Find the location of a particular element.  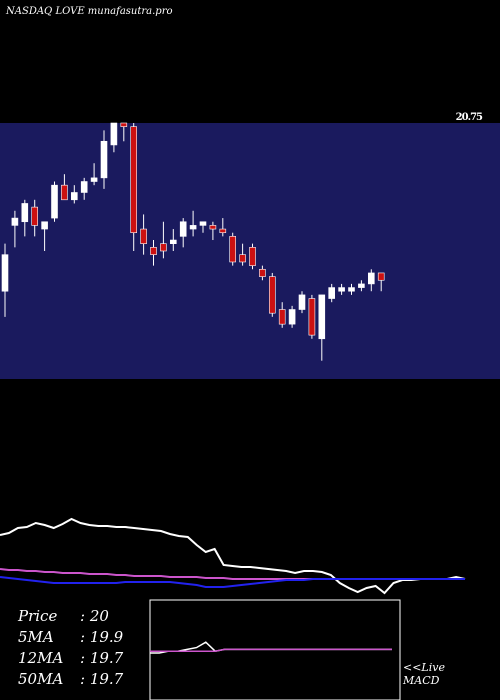

stat-value: 20 is located at coordinates (99, 616).